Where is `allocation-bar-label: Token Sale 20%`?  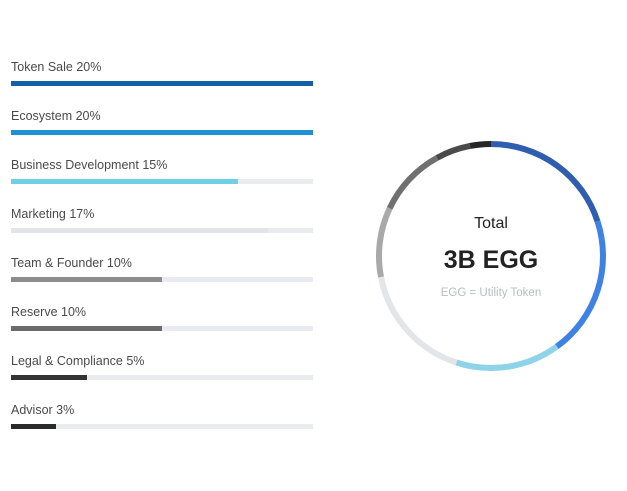
allocation-bar-label: Token Sale 20% is located at coordinates (56, 67).